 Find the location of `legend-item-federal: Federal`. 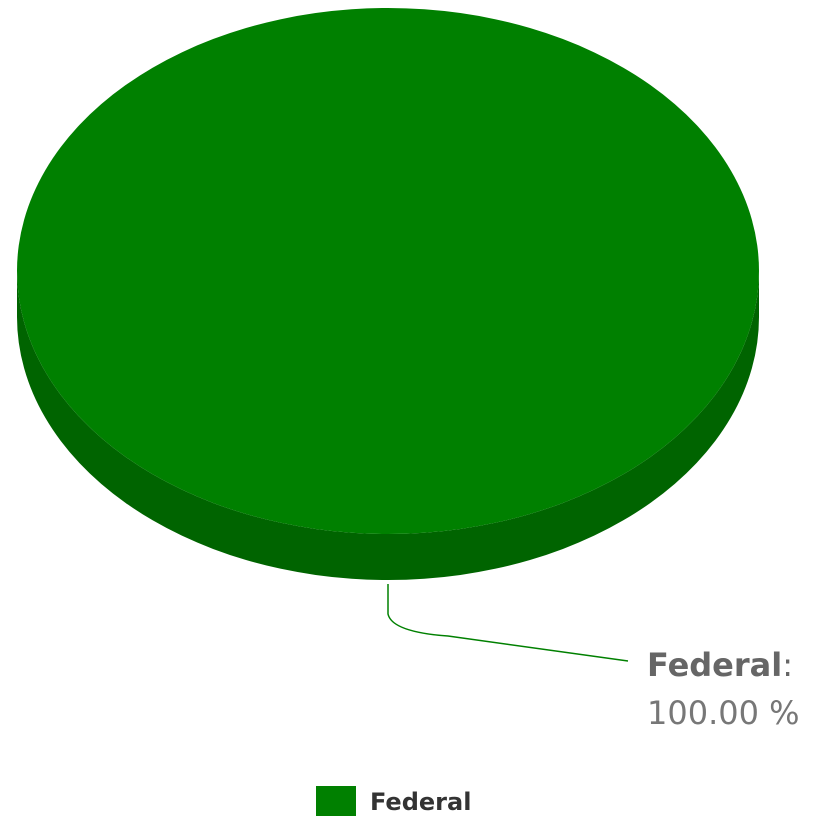

legend-item-federal: Federal is located at coordinates (393, 801).